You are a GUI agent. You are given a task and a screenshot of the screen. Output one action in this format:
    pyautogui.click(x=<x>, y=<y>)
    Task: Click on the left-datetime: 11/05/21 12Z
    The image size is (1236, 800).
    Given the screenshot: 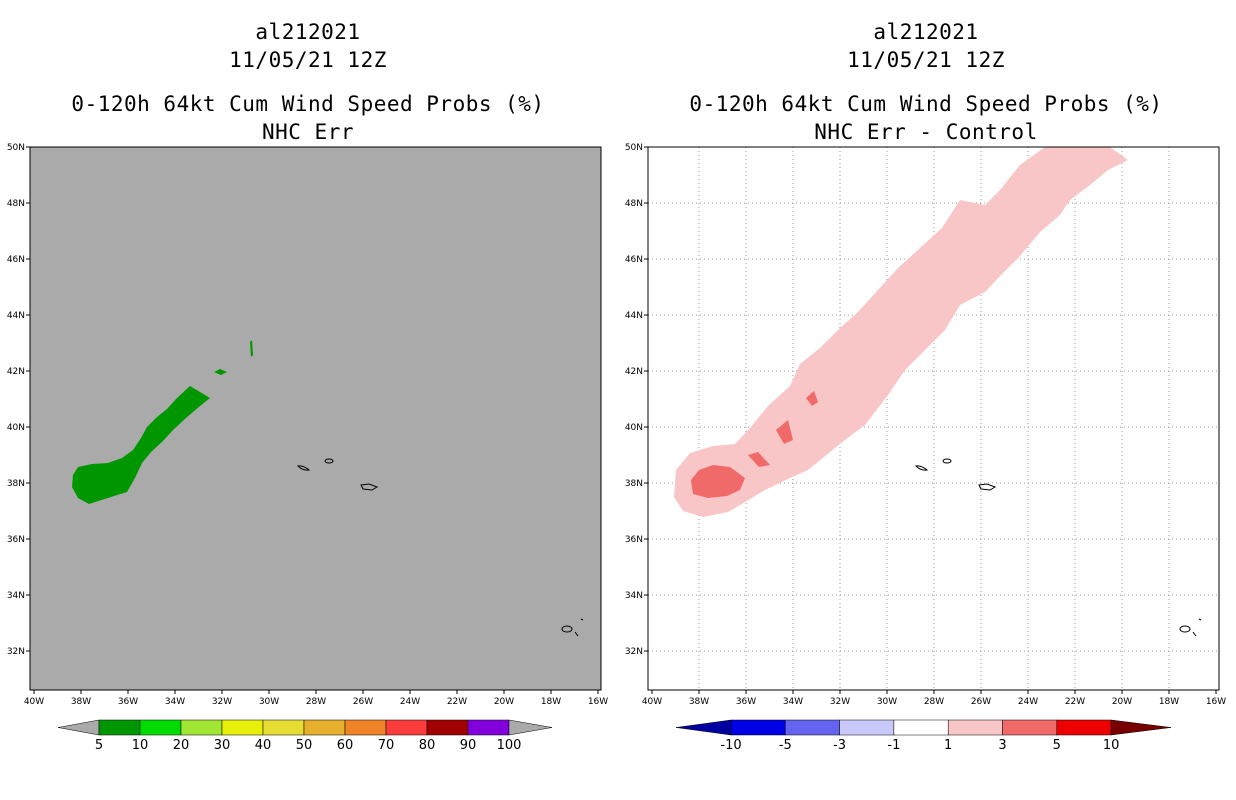 What is the action you would take?
    pyautogui.click(x=308, y=60)
    